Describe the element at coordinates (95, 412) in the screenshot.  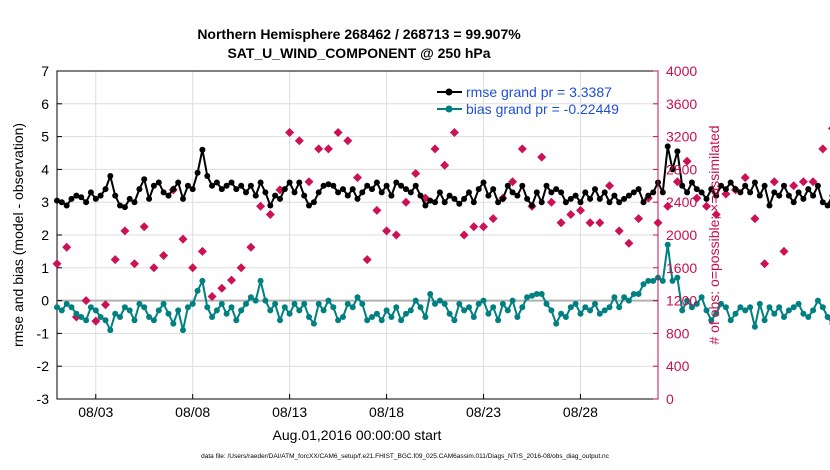
I see `x-tick-label: 08/03` at that location.